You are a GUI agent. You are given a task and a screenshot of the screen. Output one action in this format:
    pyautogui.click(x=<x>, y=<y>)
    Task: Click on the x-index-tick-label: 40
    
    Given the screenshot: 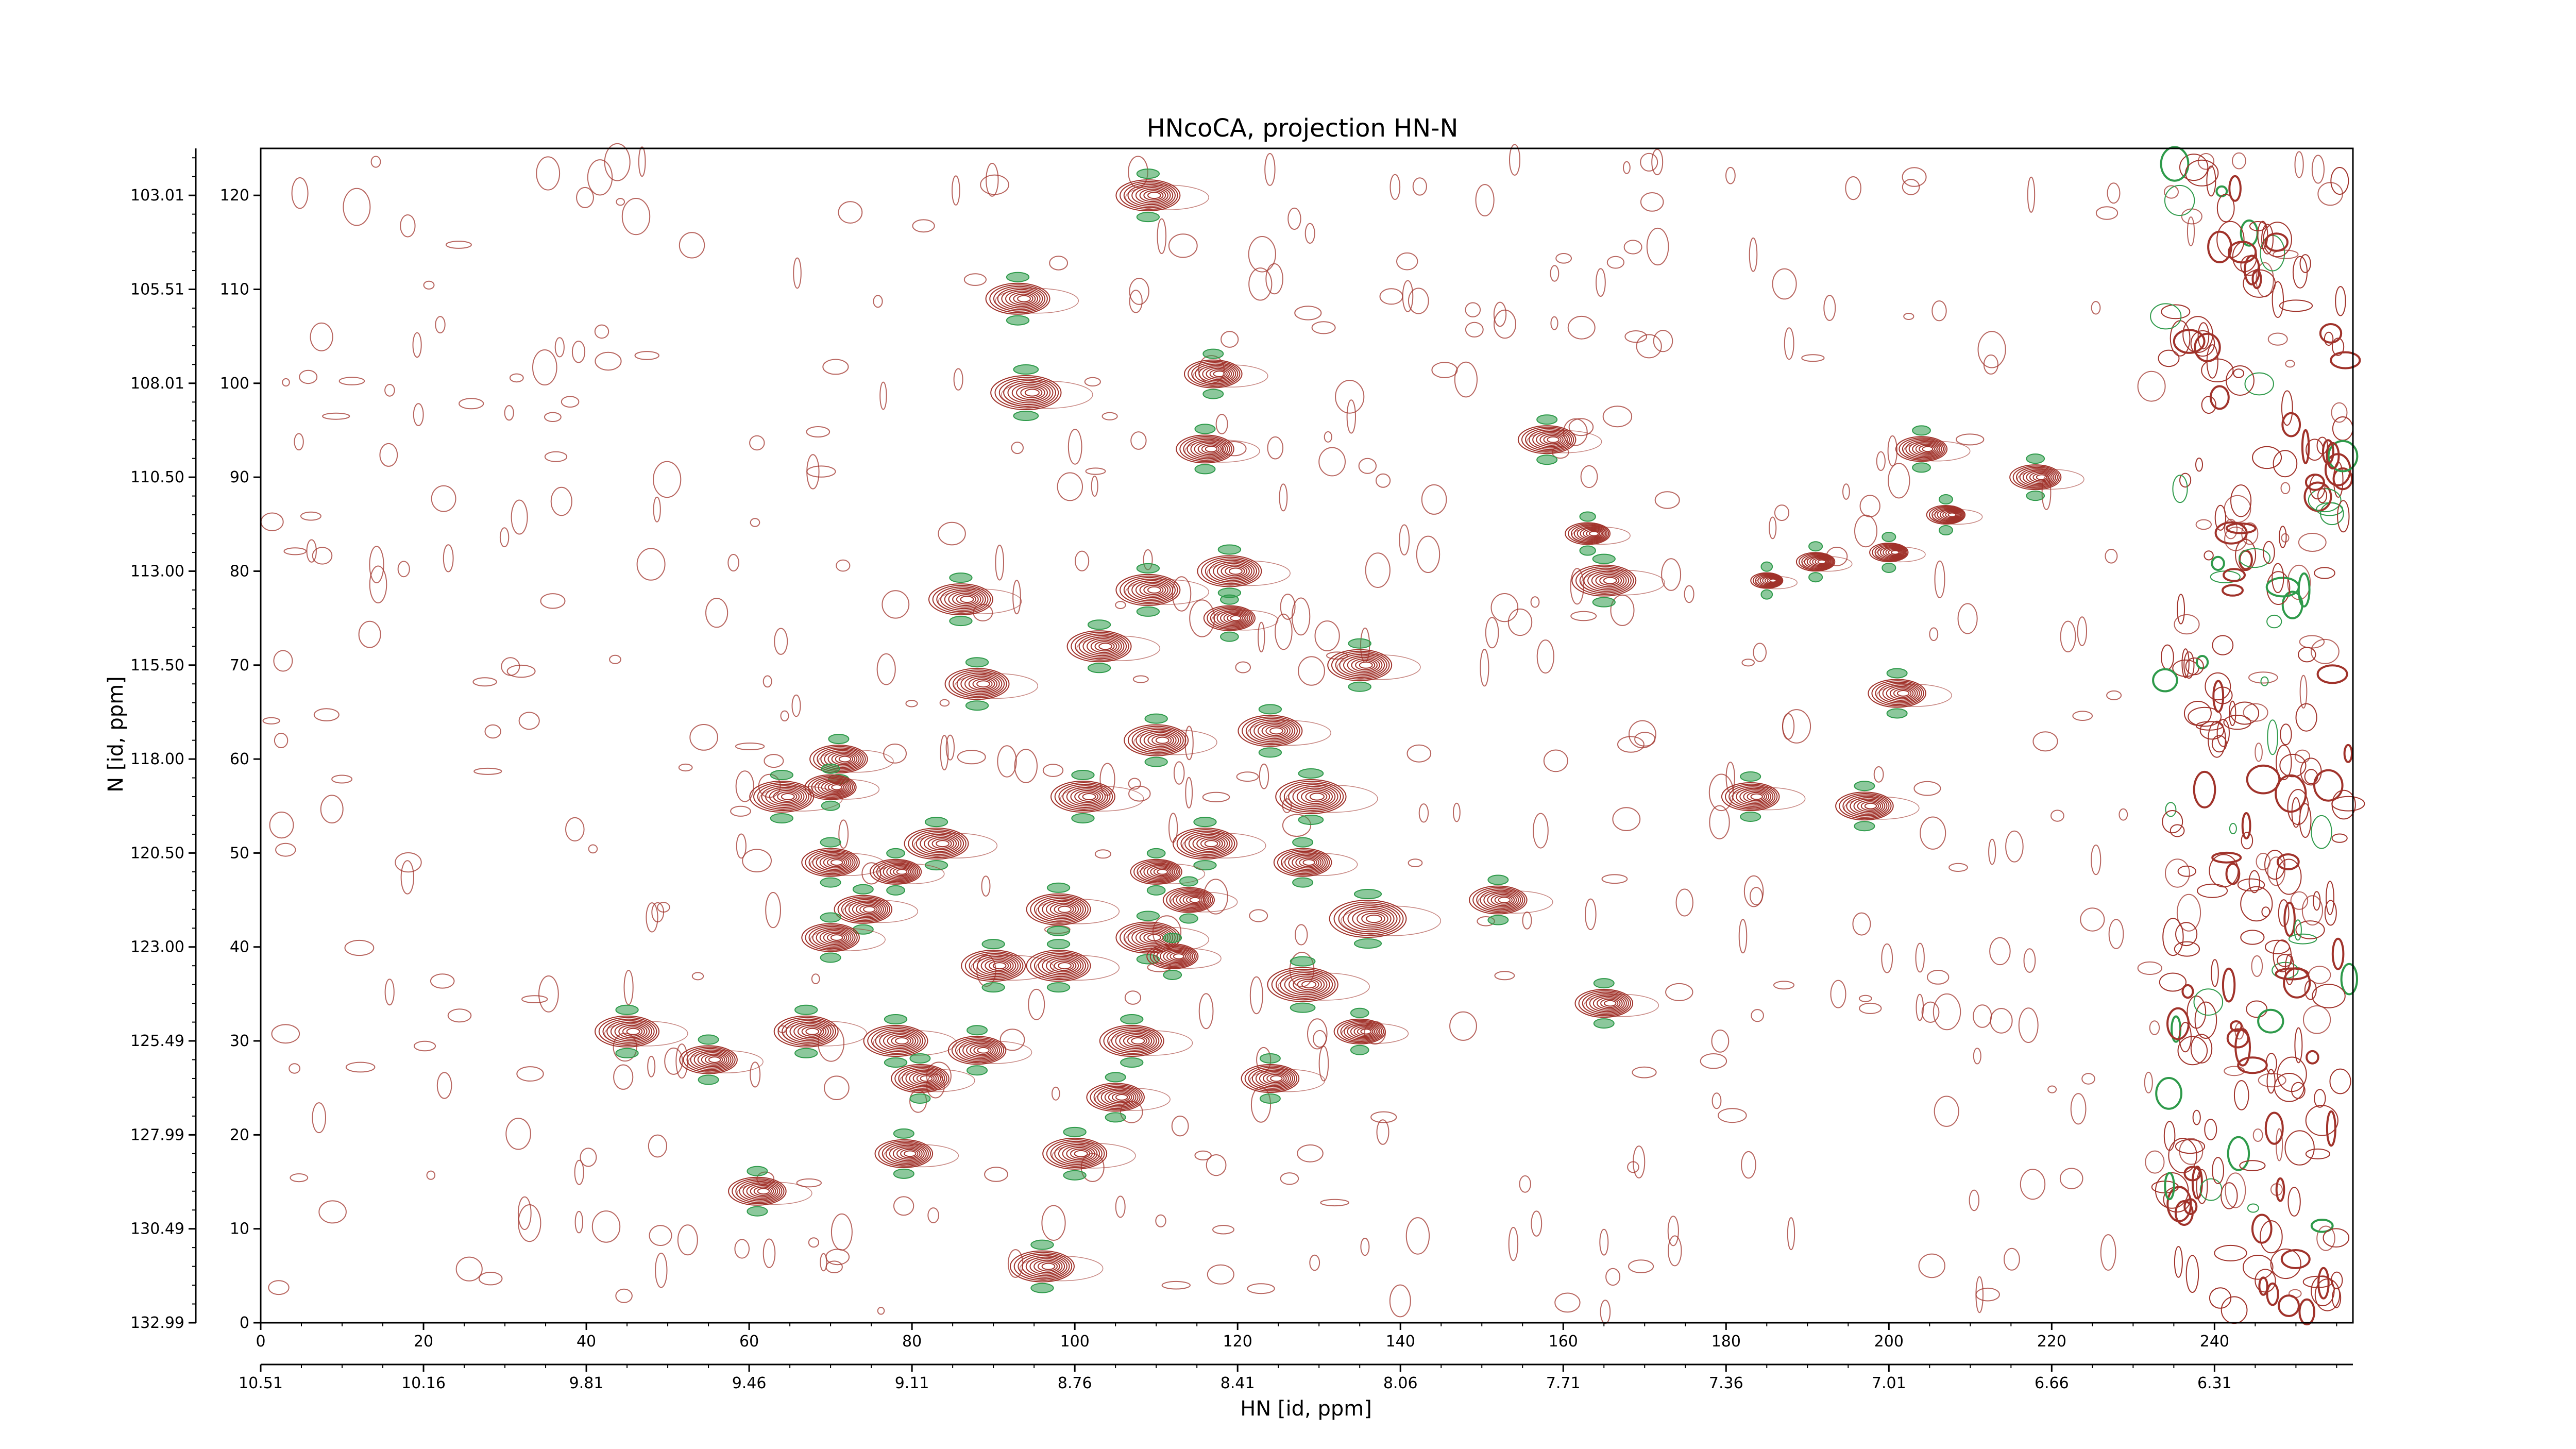 What is the action you would take?
    pyautogui.click(x=586, y=1342)
    